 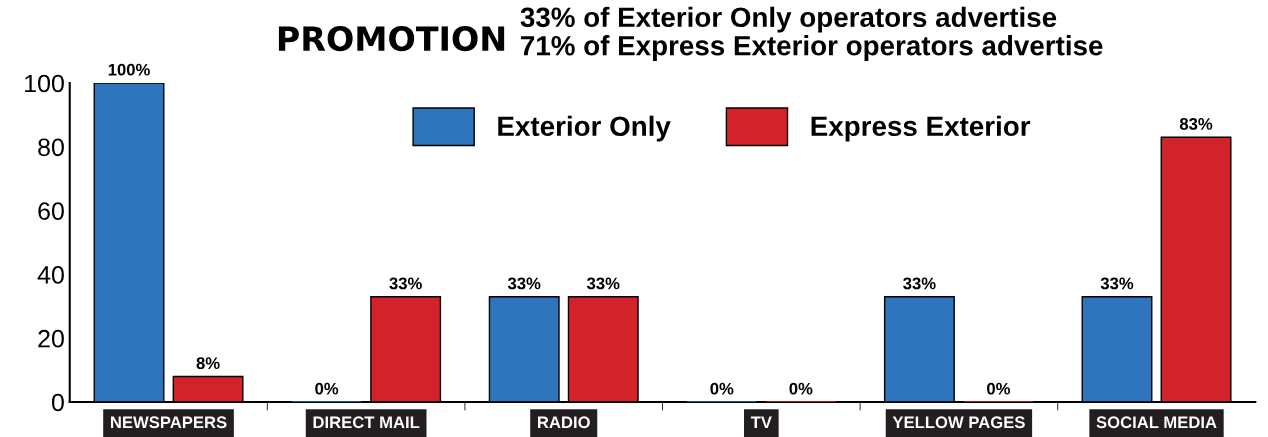 I want to click on x-tick-label: RADIO, so click(x=563, y=422).